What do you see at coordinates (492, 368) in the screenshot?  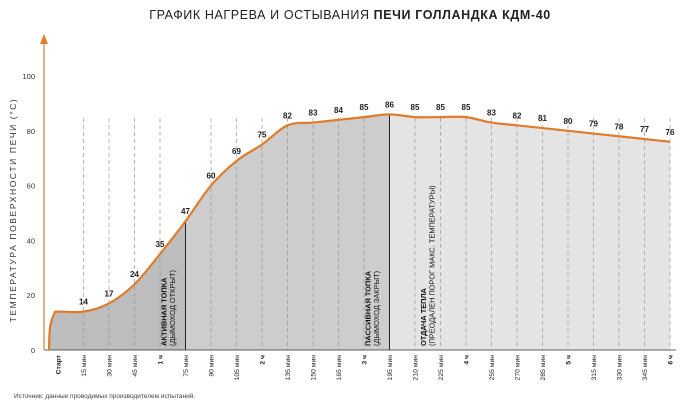 I see `x-tick-label: 255 мин` at bounding box center [492, 368].